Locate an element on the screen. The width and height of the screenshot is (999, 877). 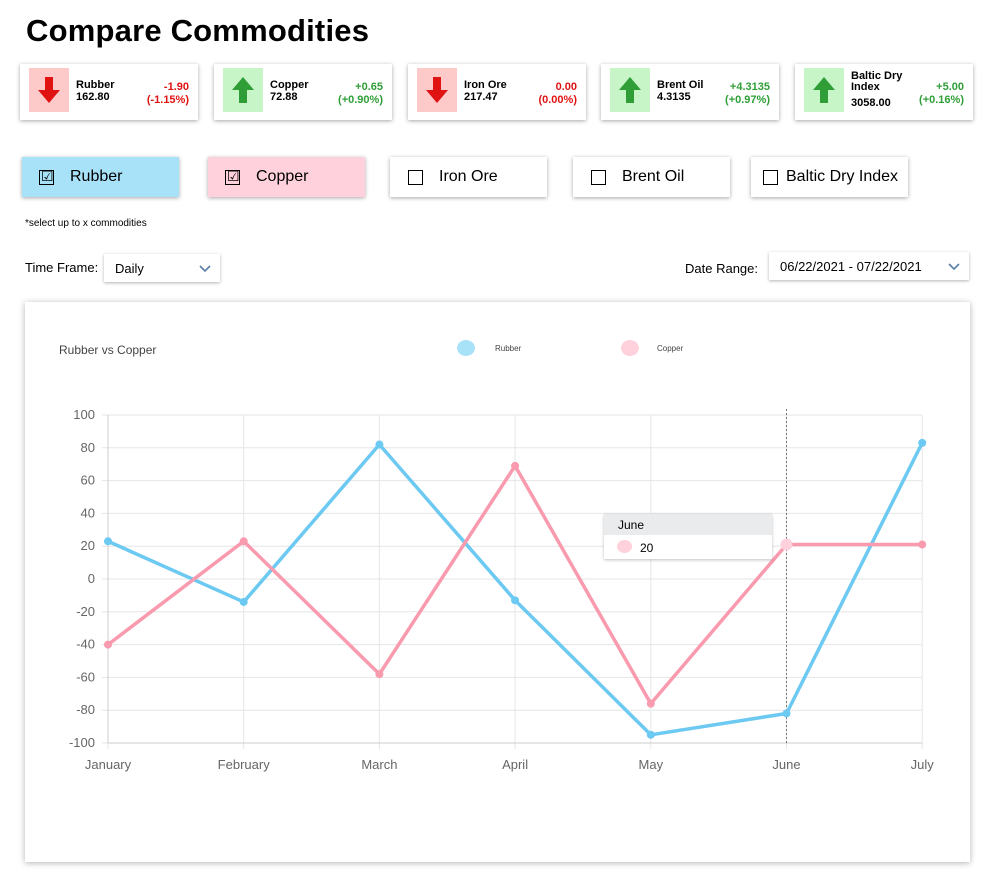
y-tick-label: -80 is located at coordinates (85, 709).